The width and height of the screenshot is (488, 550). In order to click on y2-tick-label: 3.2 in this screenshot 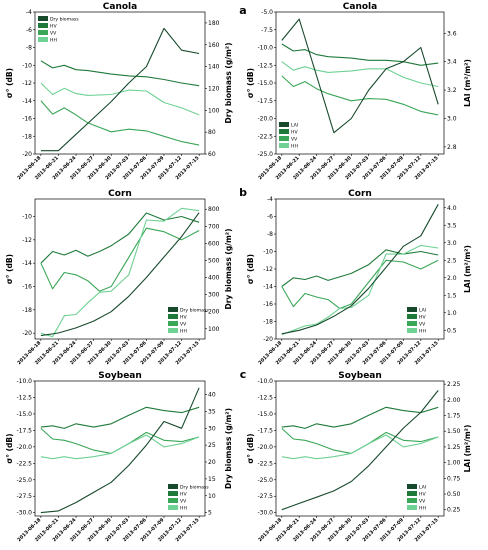, I will do `click(452, 90)`.